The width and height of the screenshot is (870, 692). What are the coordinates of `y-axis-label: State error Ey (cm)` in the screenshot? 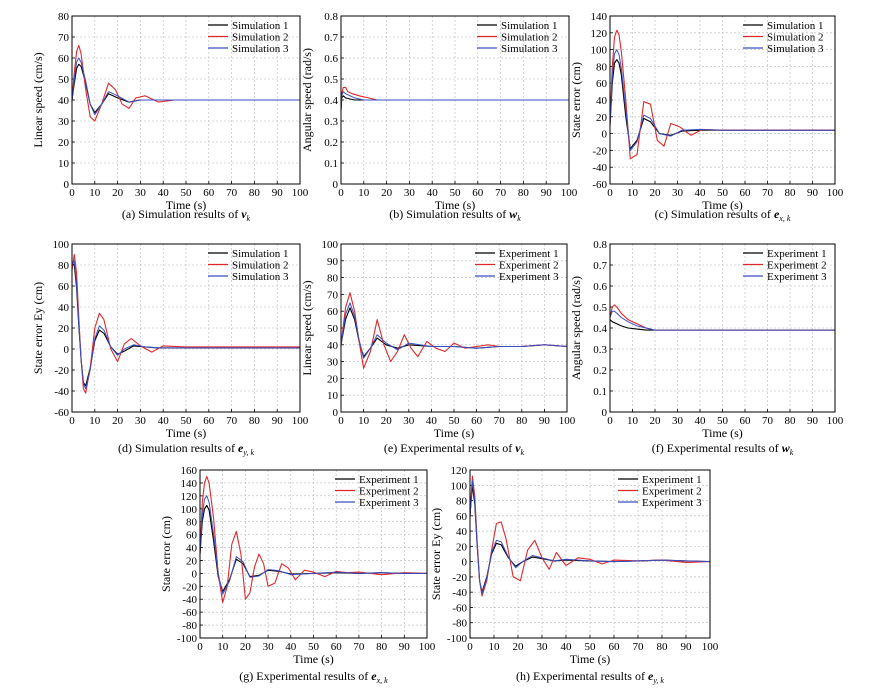 It's located at (38, 328).